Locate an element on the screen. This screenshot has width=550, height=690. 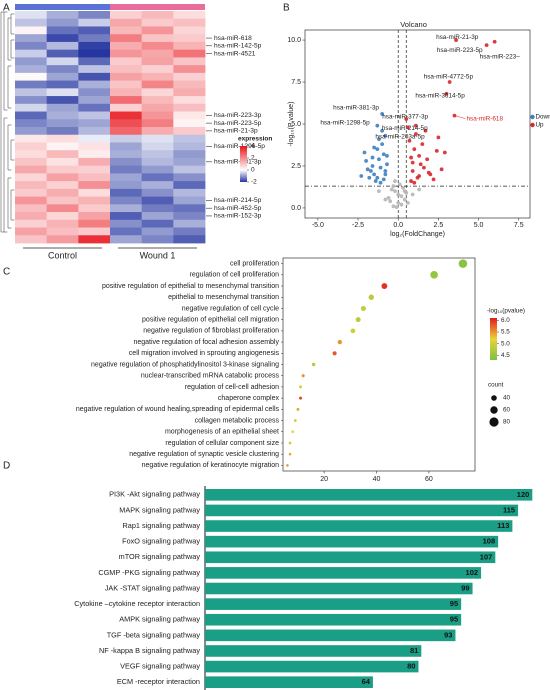
point-label: hsa-miR-1298-5p is located at coordinates (345, 122).